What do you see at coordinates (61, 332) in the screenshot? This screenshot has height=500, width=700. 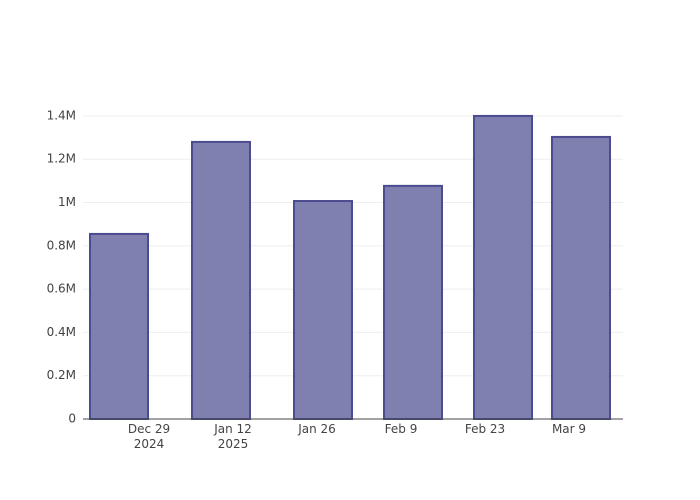 I see `y-tick-label: 0.4M` at bounding box center [61, 332].